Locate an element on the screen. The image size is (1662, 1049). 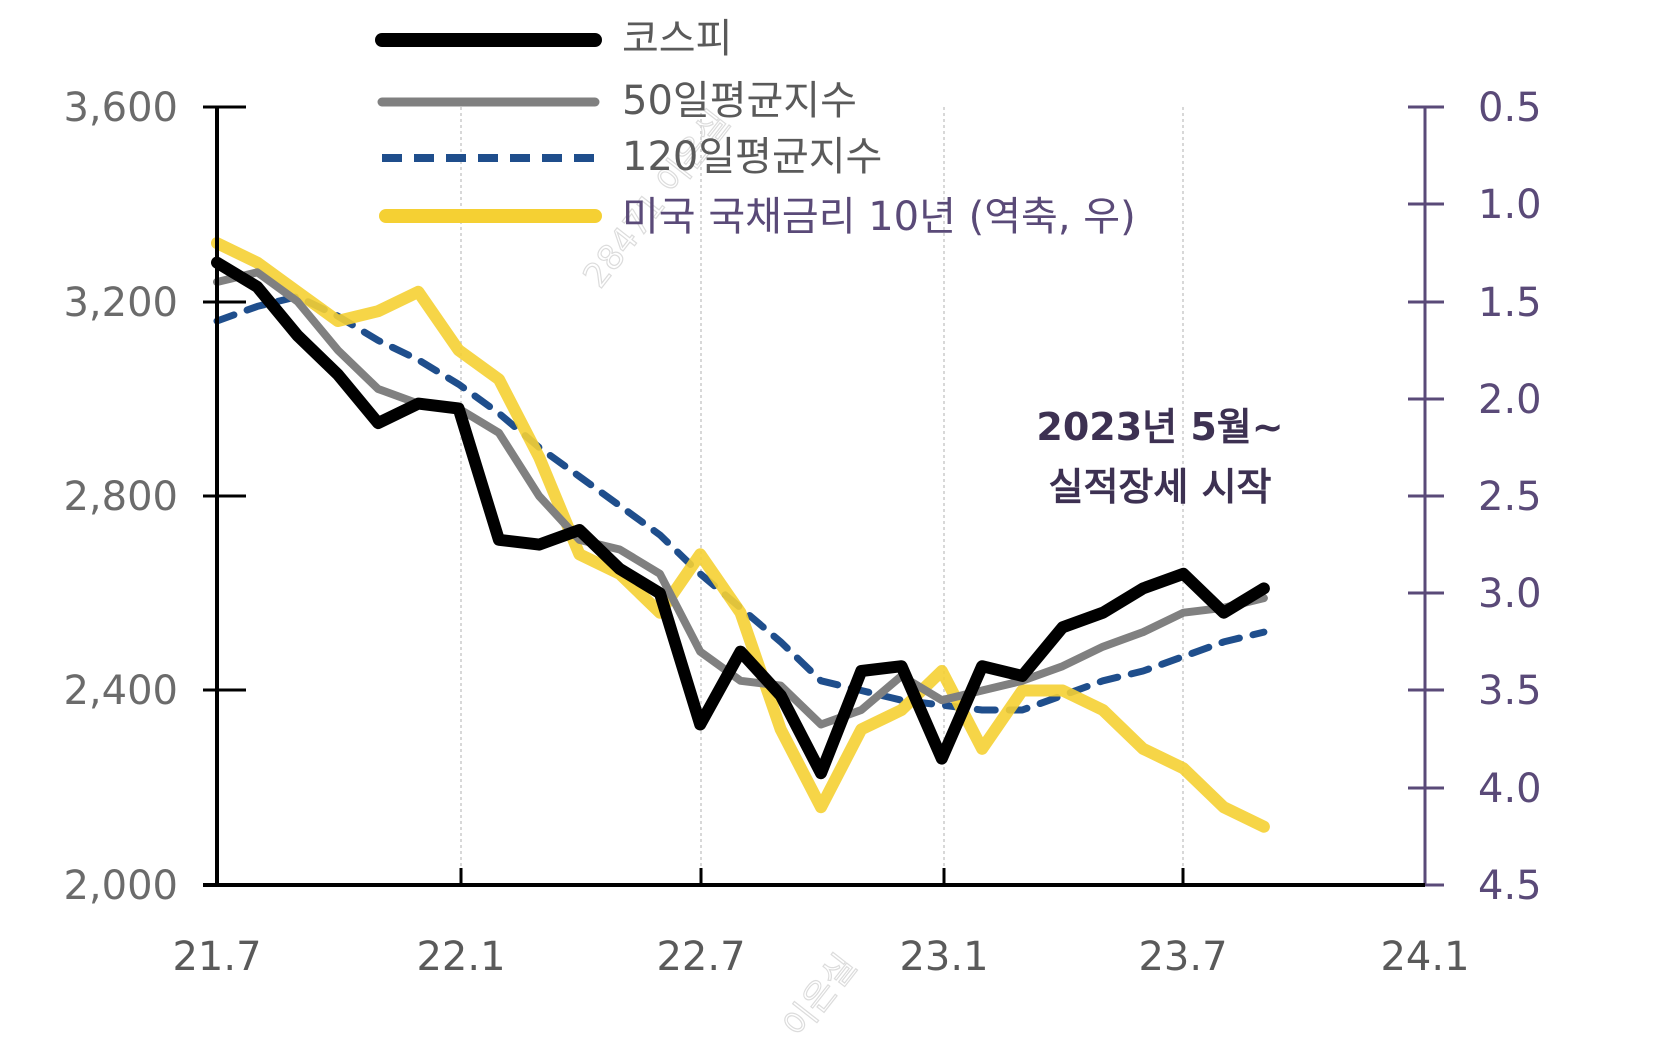
annotation-line-1: 2023년 5월~ is located at coordinates (1159, 427).